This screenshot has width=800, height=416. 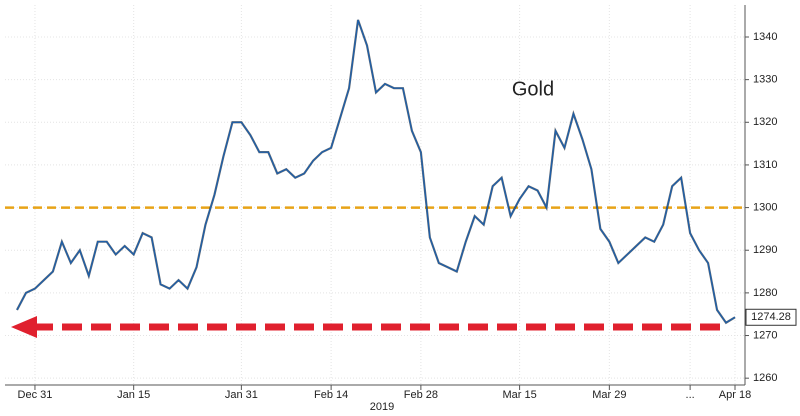 I want to click on x-tick-label: Feb 28, so click(x=421, y=395).